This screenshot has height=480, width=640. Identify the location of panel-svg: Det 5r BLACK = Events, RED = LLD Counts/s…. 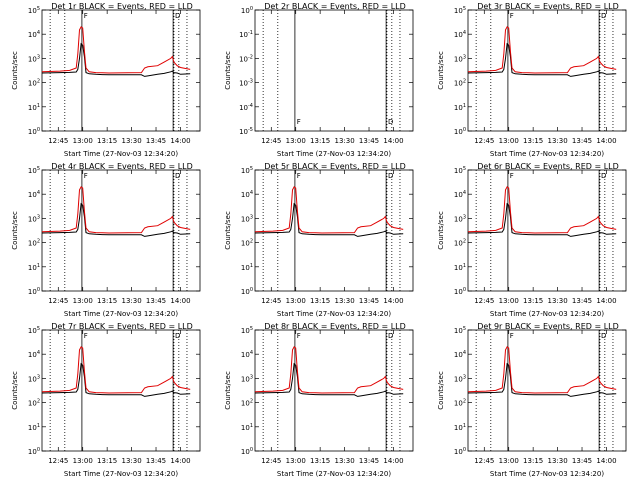
(319, 240).